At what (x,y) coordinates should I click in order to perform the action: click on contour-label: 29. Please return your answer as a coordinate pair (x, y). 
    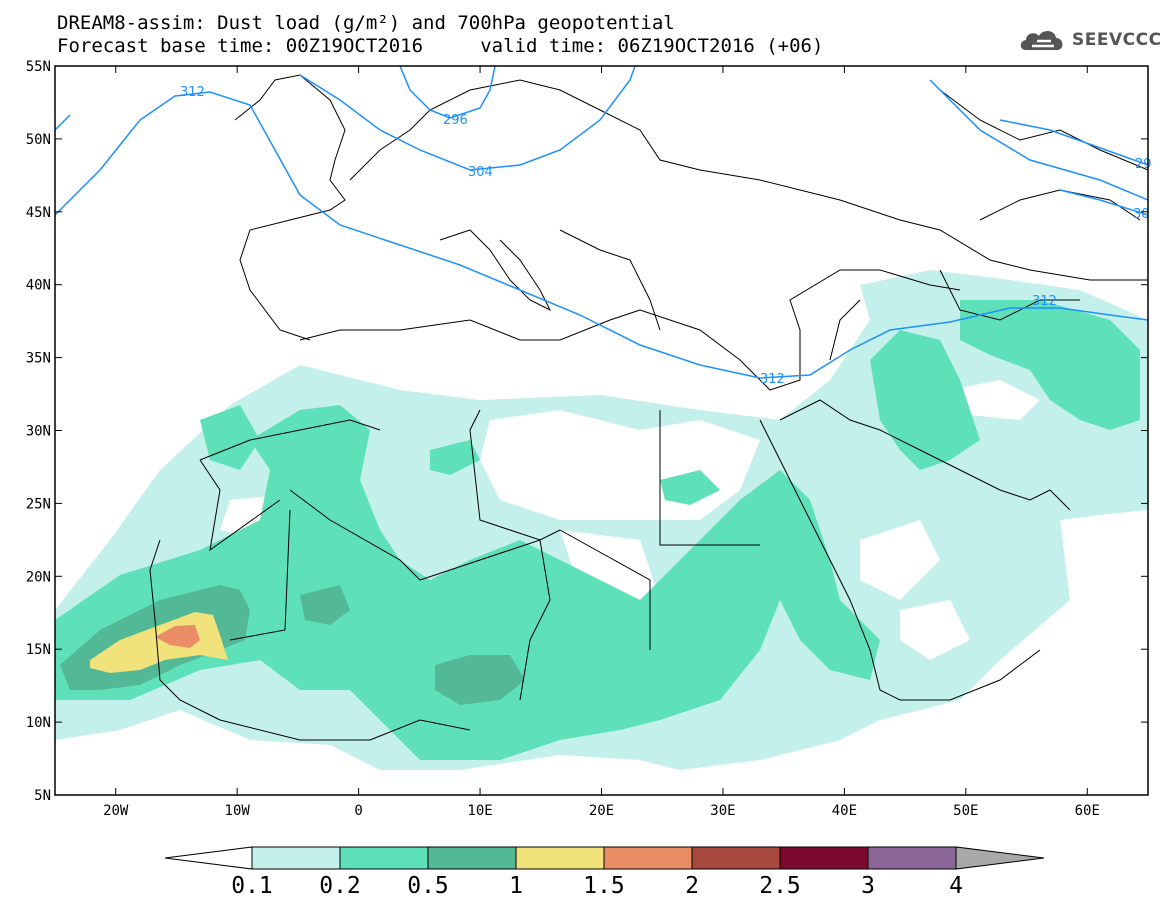
    Looking at the image, I should click on (1143, 164).